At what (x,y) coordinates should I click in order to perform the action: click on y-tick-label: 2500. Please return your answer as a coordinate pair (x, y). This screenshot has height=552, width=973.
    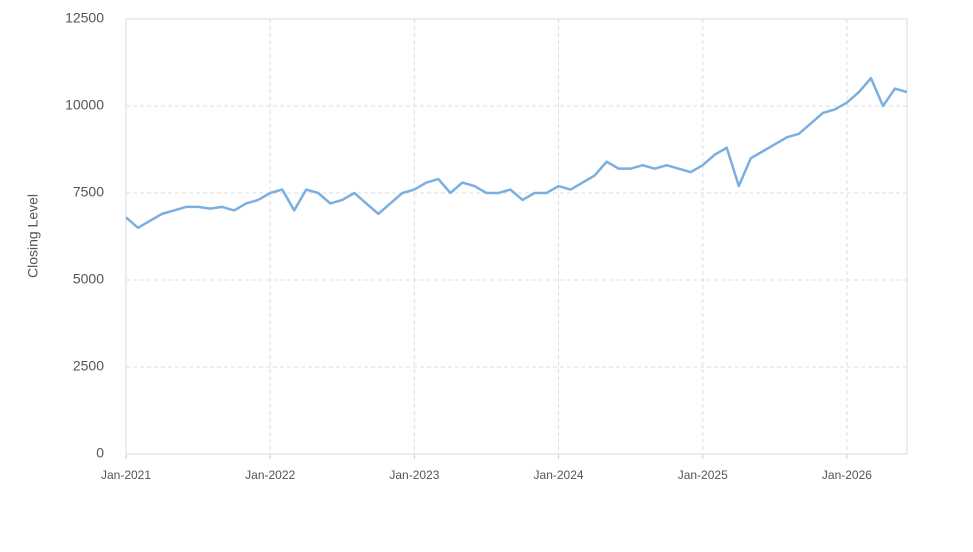
    Looking at the image, I should click on (88, 366).